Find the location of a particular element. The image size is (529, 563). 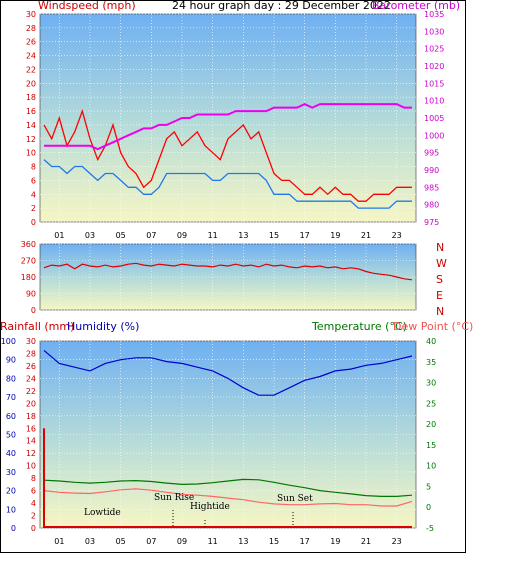

rainfall-tick: 18 is located at coordinates (31, 416).